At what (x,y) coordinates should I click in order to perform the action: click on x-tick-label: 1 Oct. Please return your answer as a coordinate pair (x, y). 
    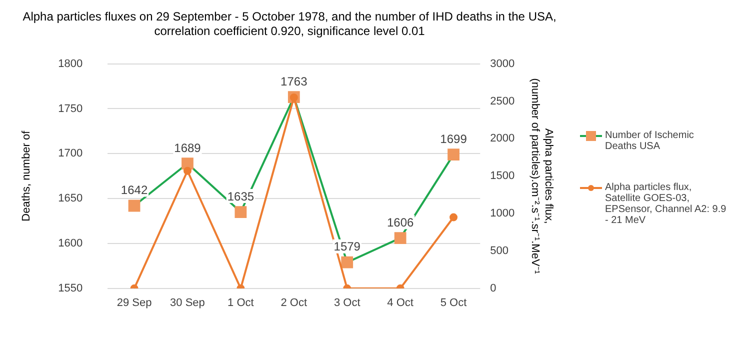
    Looking at the image, I should click on (241, 303).